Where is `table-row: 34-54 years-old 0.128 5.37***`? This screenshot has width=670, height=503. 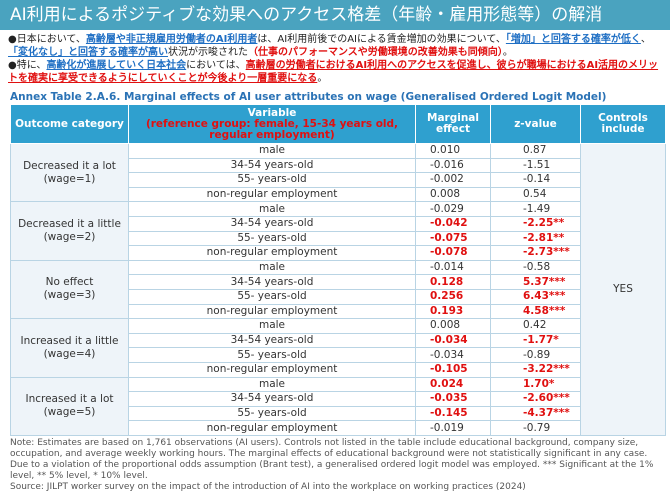 table-row: 34-54 years-old 0.128 5.37*** is located at coordinates (338, 282).